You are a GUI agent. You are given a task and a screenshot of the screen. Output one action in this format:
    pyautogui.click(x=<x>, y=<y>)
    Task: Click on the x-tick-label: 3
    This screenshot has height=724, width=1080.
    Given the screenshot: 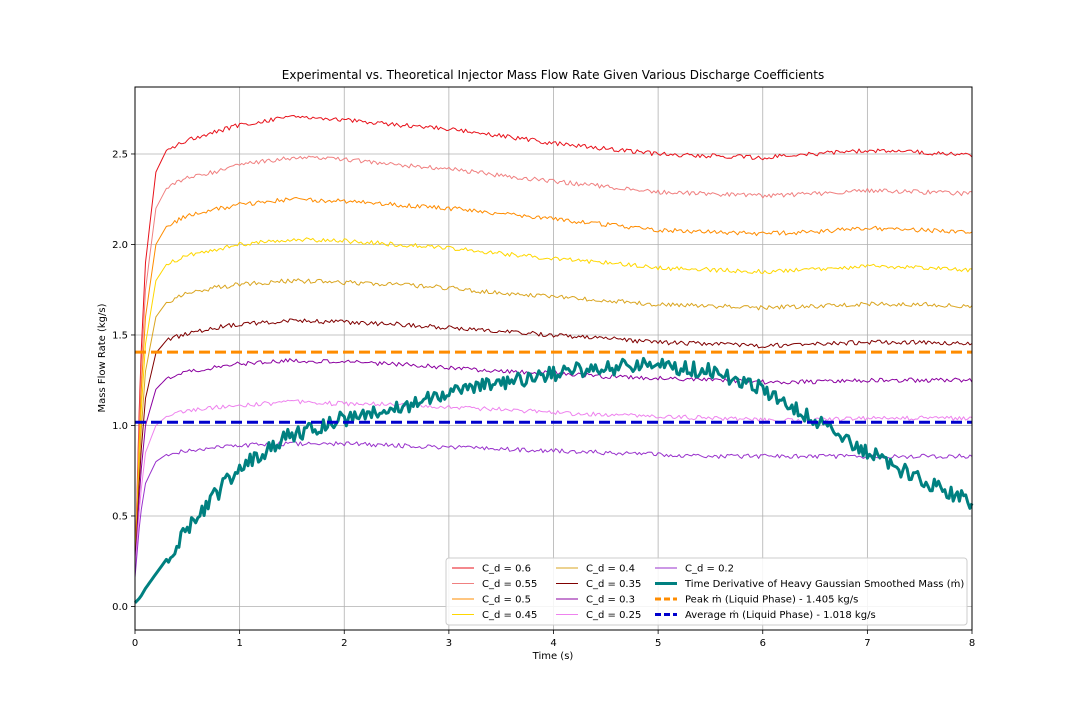 What is the action you would take?
    pyautogui.click(x=449, y=643)
    